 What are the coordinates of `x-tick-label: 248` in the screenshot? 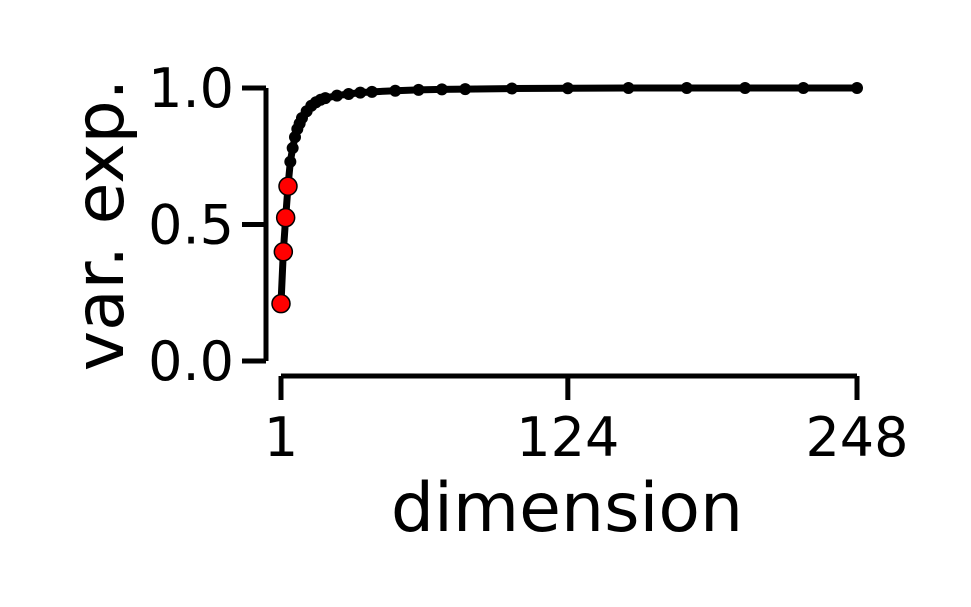 It's located at (856, 437).